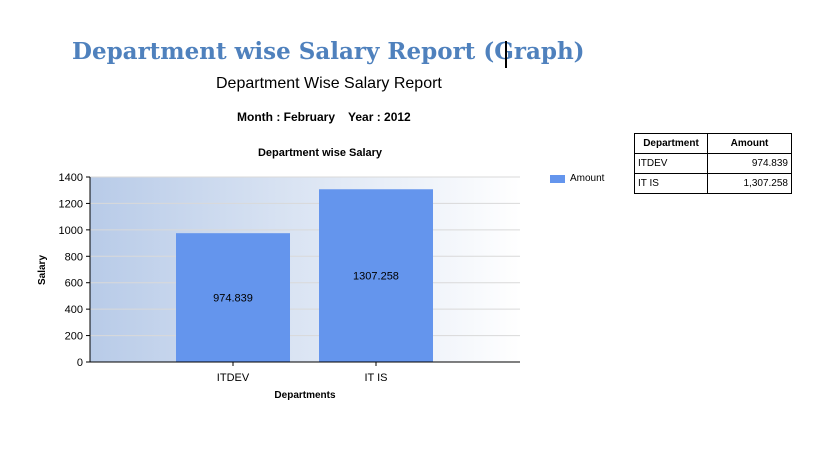 This screenshot has height=465, width=834. I want to click on cell-department: IT IS, so click(671, 184).